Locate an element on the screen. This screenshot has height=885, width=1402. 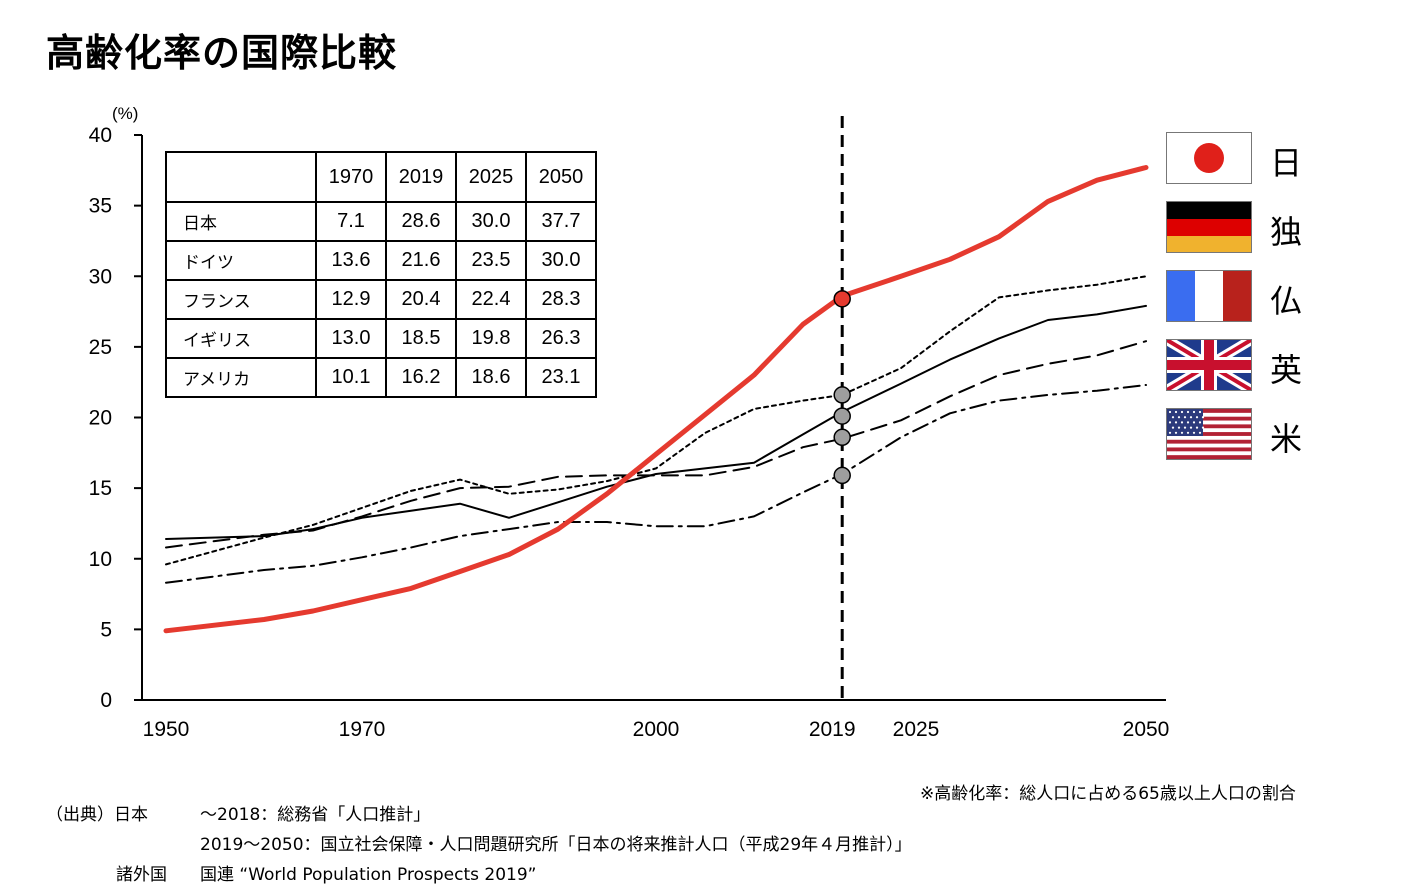
y-tick-label: 25 is located at coordinates (100, 347).